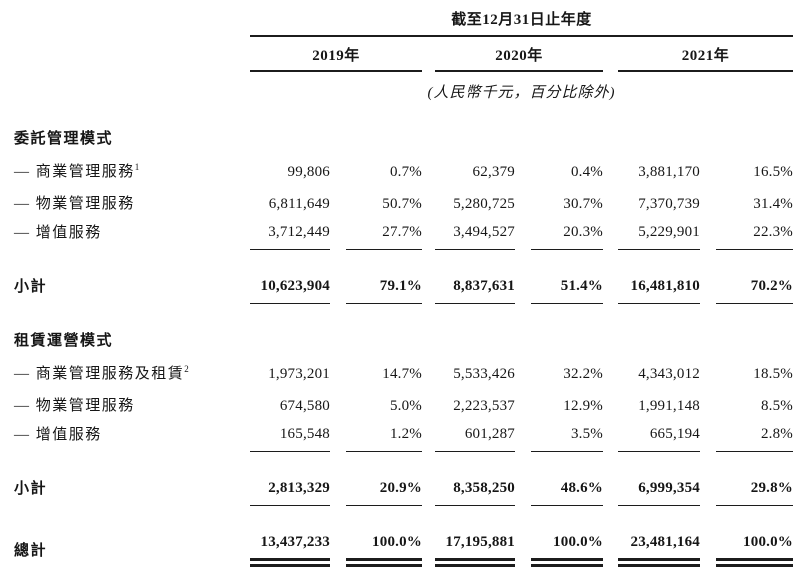  I want to click on percent-2019: 0.7%, so click(405, 172).